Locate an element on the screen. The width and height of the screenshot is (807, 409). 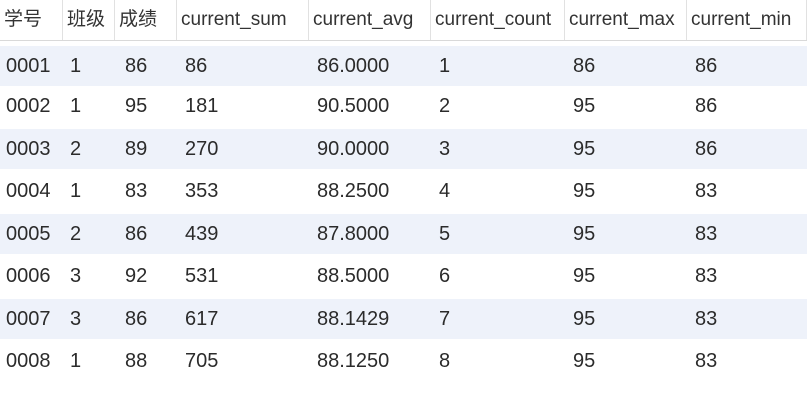
cell-current-count: 5 is located at coordinates (445, 234).